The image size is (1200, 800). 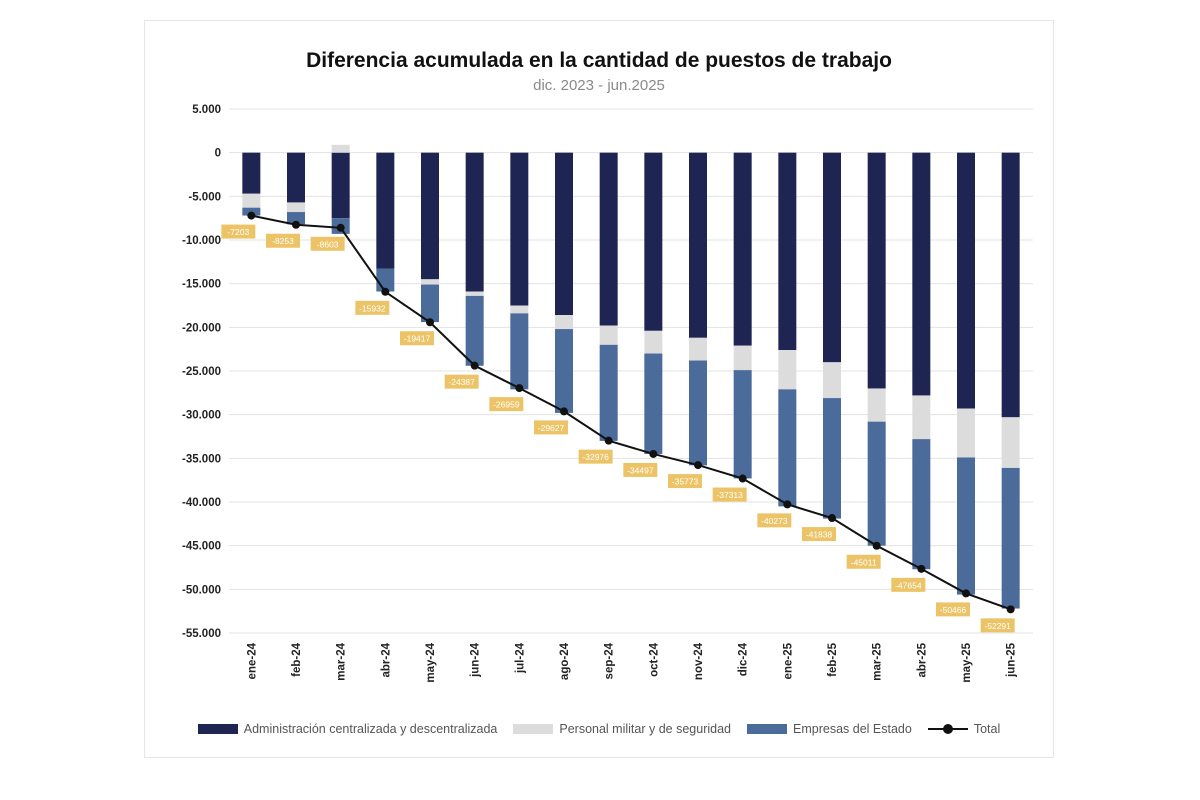 What do you see at coordinates (201, 459) in the screenshot?
I see `y-tick-label: -35.000` at bounding box center [201, 459].